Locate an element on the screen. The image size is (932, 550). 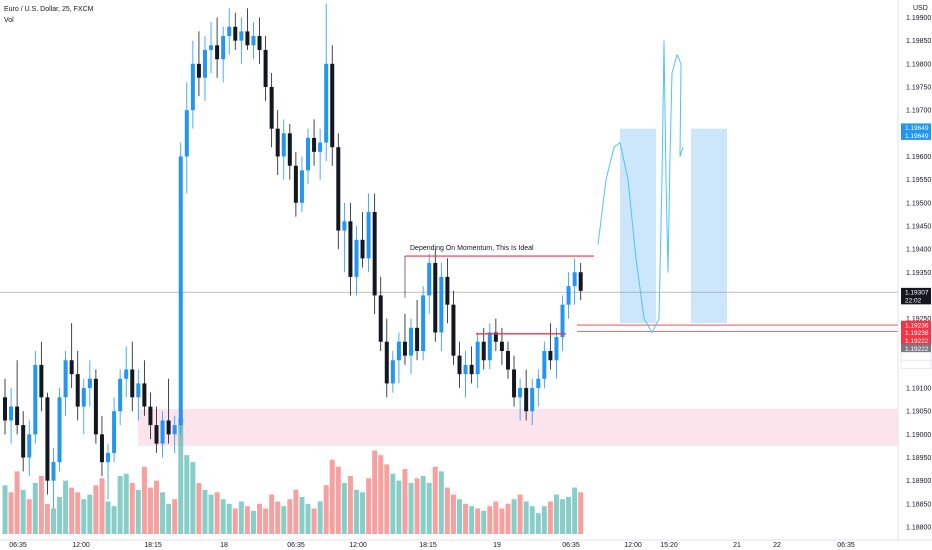
volume-layer is located at coordinates (293, 476).